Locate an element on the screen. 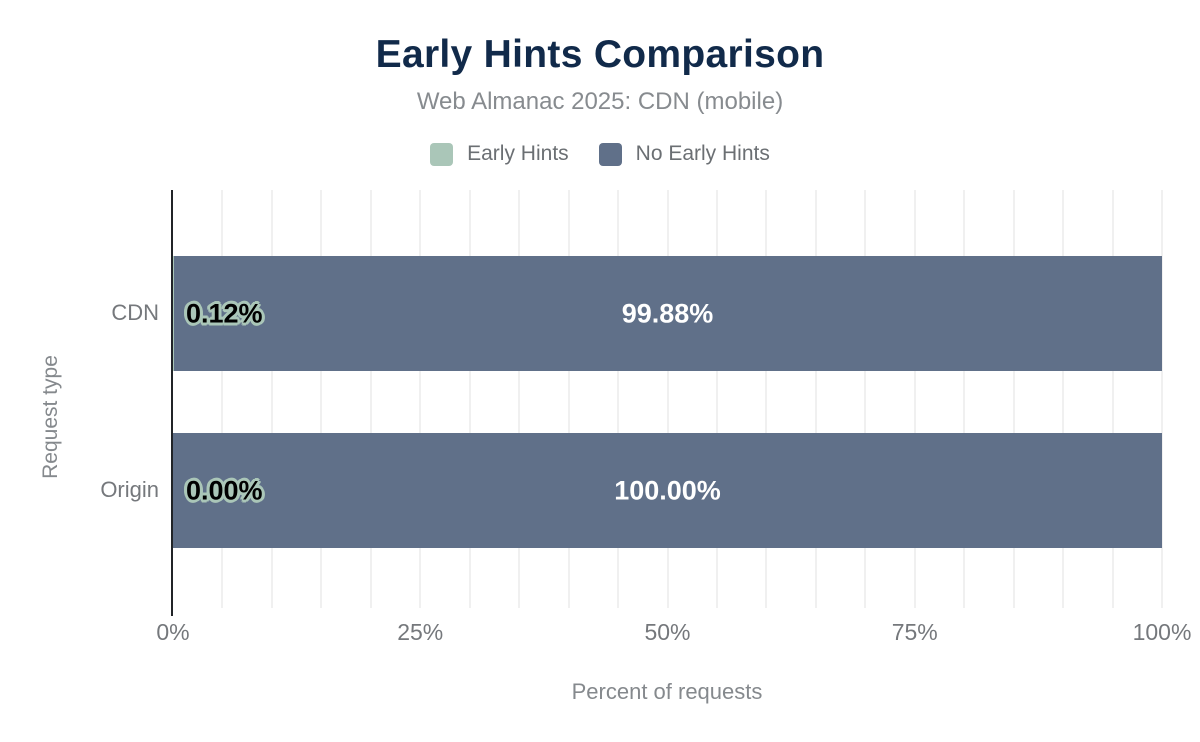 This screenshot has height=742, width=1200. legend-item-no-early-hints: No Early Hints is located at coordinates (684, 154).